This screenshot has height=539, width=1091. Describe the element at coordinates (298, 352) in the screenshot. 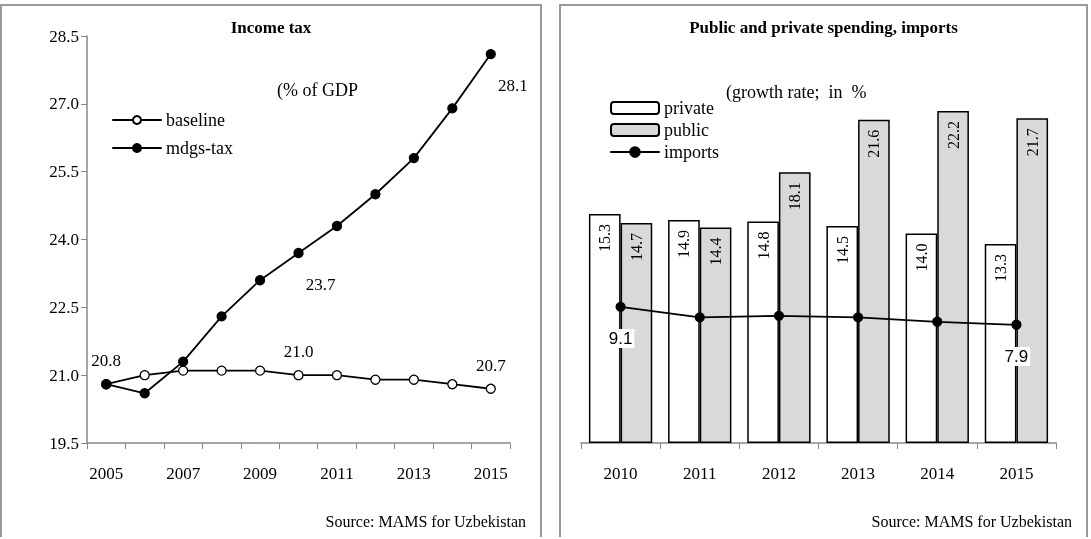

I see `data-label: 21.0` at that location.